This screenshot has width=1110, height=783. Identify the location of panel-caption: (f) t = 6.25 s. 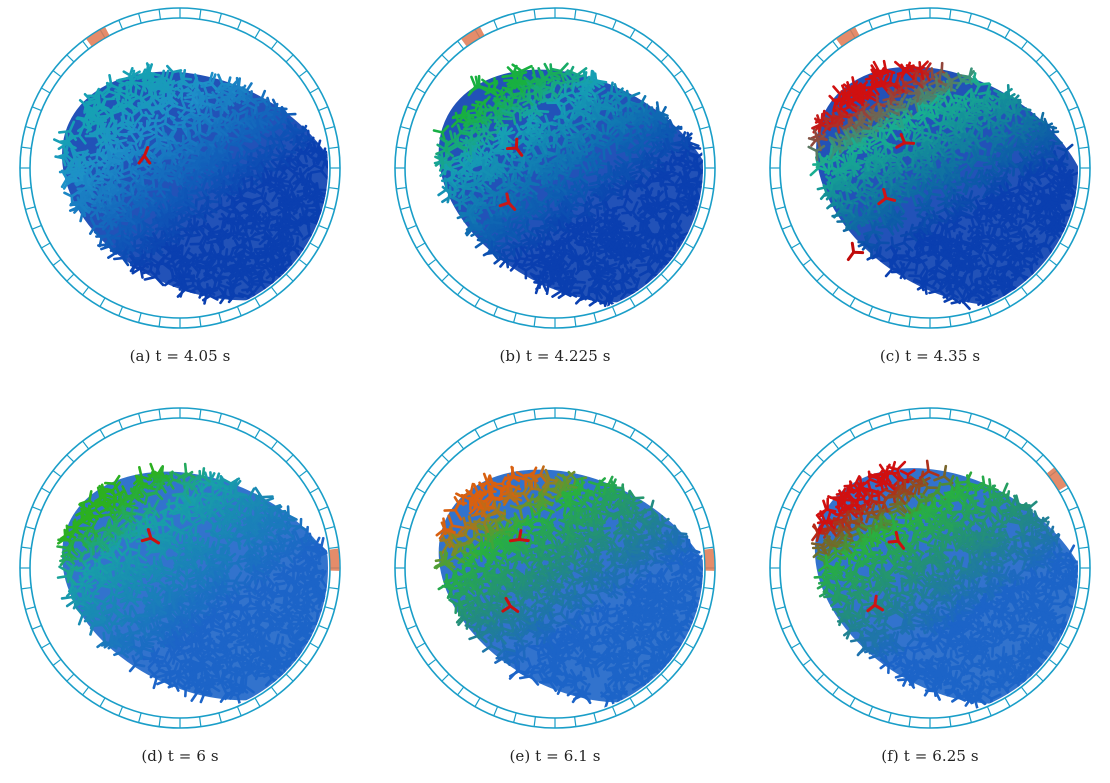
(930, 756).